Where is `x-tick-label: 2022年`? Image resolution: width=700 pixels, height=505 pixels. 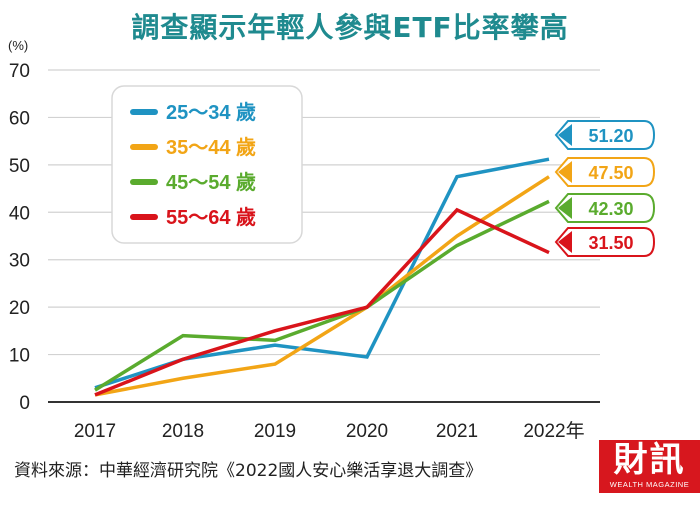
x-tick-label: 2022年 is located at coordinates (553, 431).